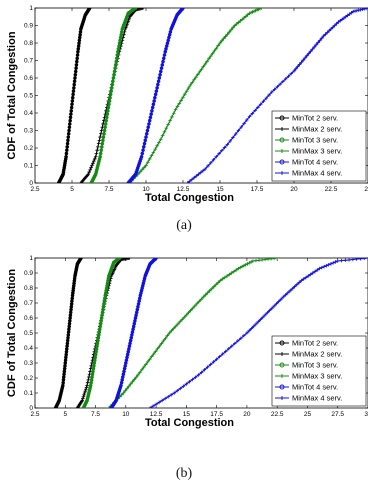  I want to click on y-tick-label: 0, so click(31, 183).